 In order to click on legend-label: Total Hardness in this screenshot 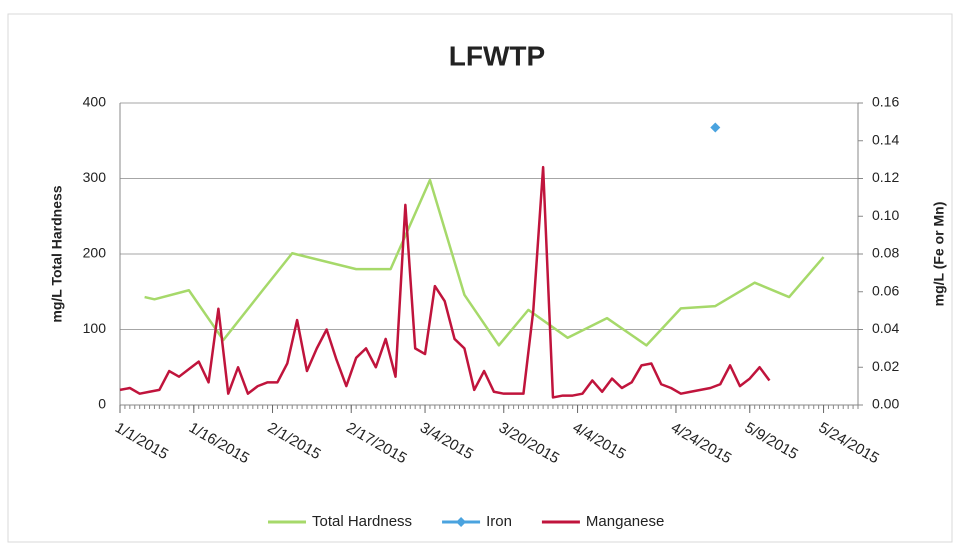, I will do `click(362, 521)`.